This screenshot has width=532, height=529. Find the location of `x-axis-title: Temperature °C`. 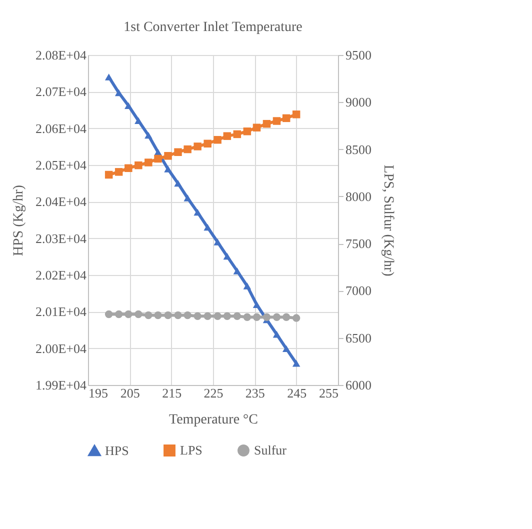

x-axis-title: Temperature °C is located at coordinates (213, 420).